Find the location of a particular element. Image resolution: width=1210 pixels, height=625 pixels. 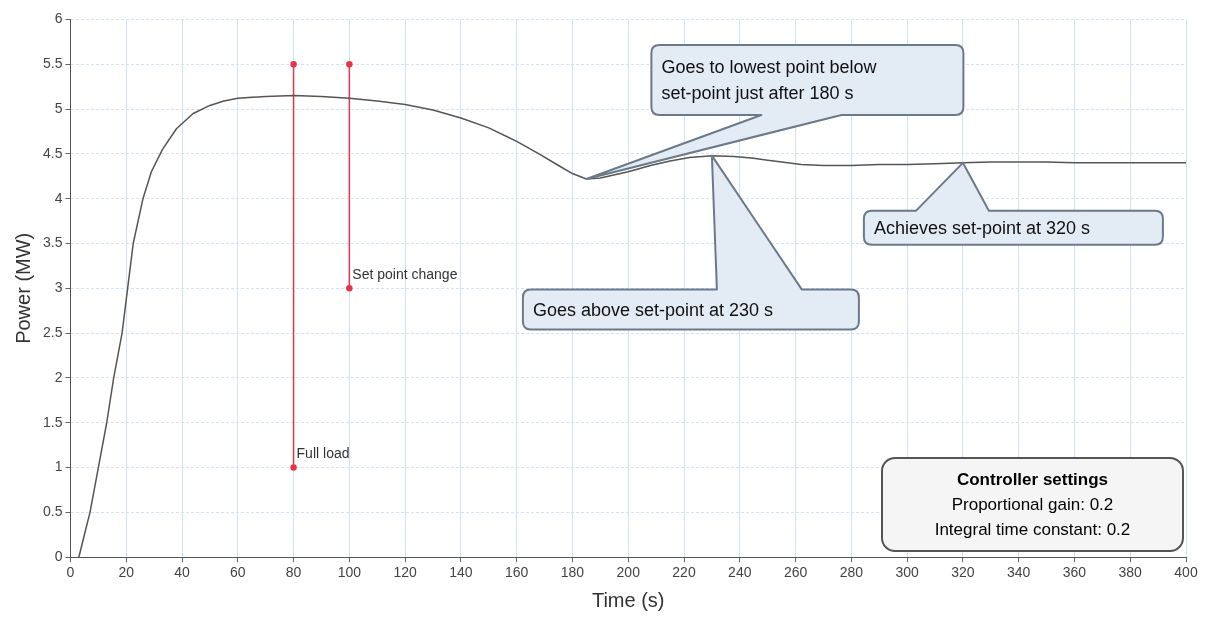

y-tick-label: 4.5 is located at coordinates (52, 152).